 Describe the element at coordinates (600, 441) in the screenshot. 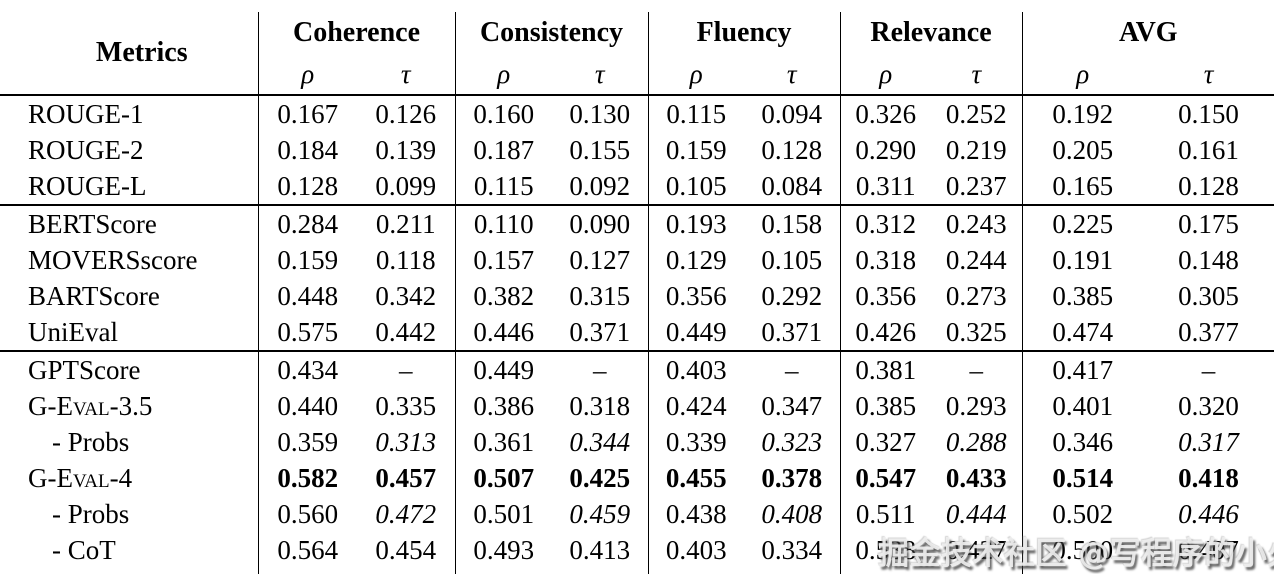

I see `value-cell: 0.344` at that location.